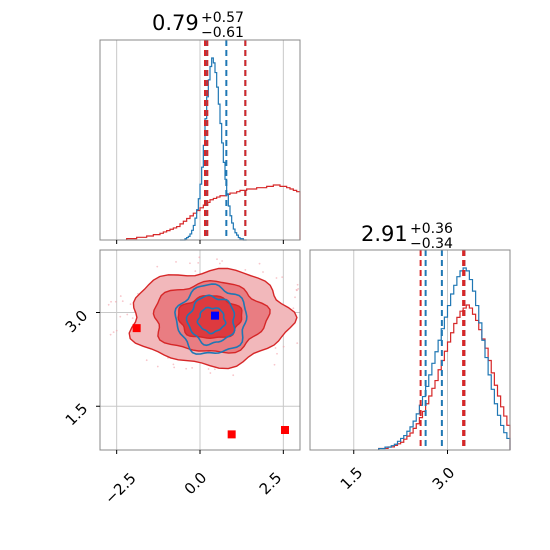 The height and width of the screenshot is (550, 550). I want to click on title-x-plus: +0.57, so click(222, 18).